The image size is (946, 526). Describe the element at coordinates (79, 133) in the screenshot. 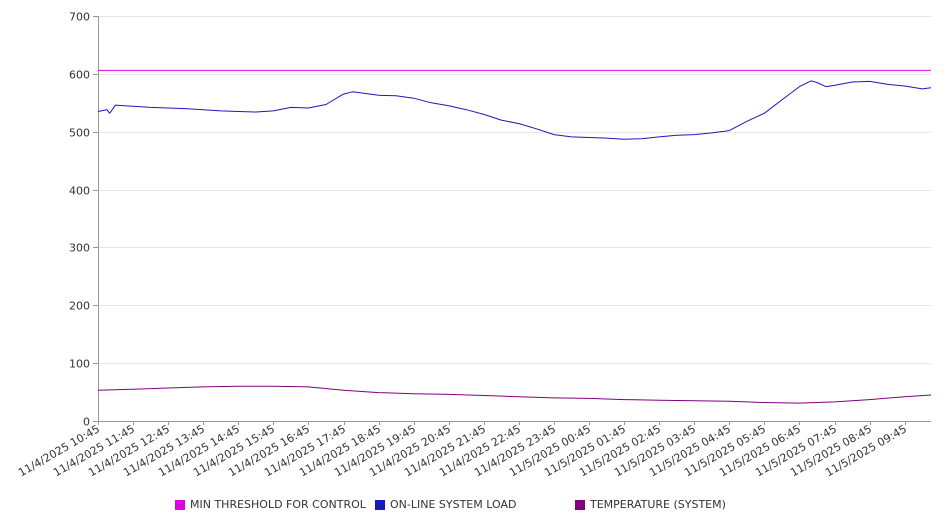

I see `y-tick-label: 500` at that location.